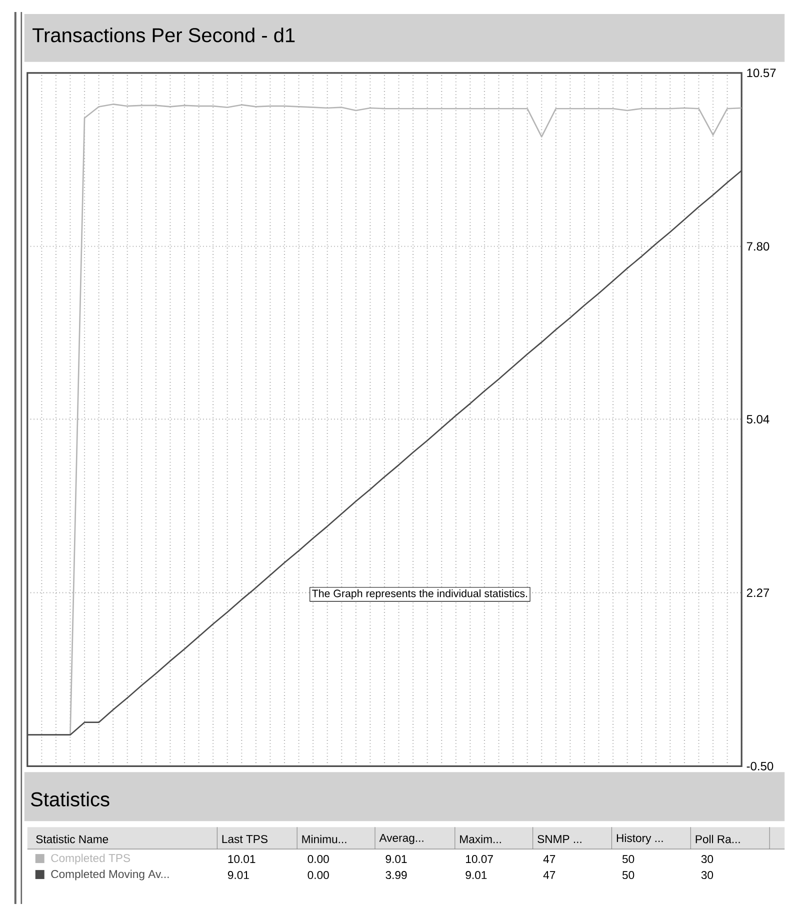 The height and width of the screenshot is (905, 785). Describe the element at coordinates (90, 859) in the screenshot. I see `legend-label: Completed TPS` at that location.